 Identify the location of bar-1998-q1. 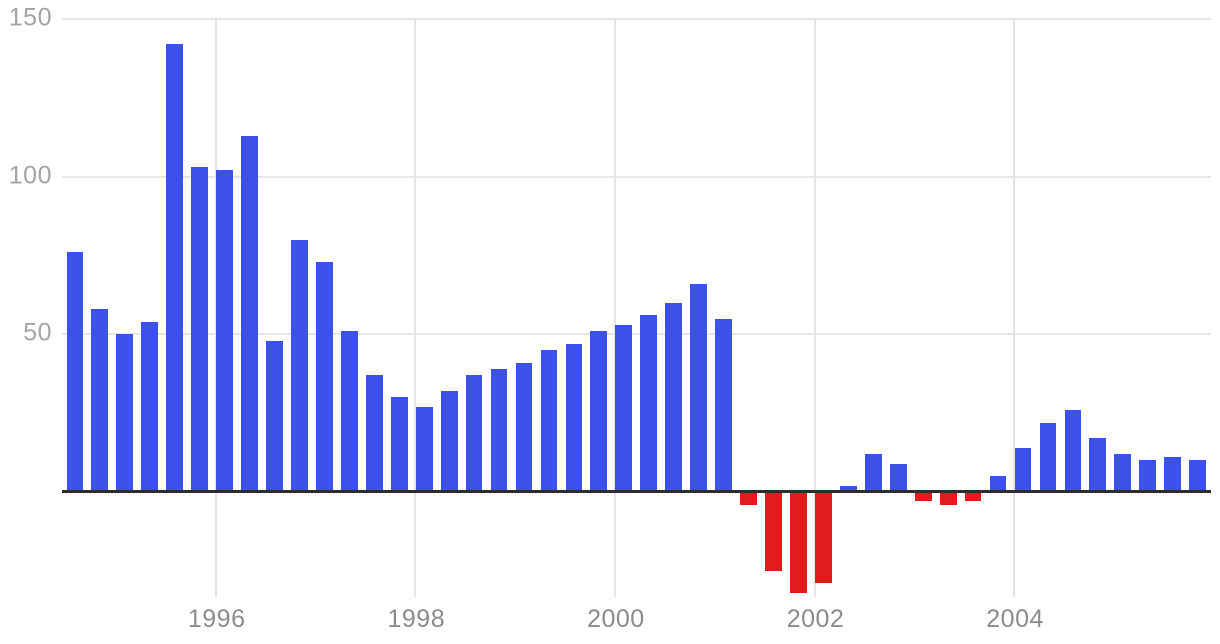
(424, 449).